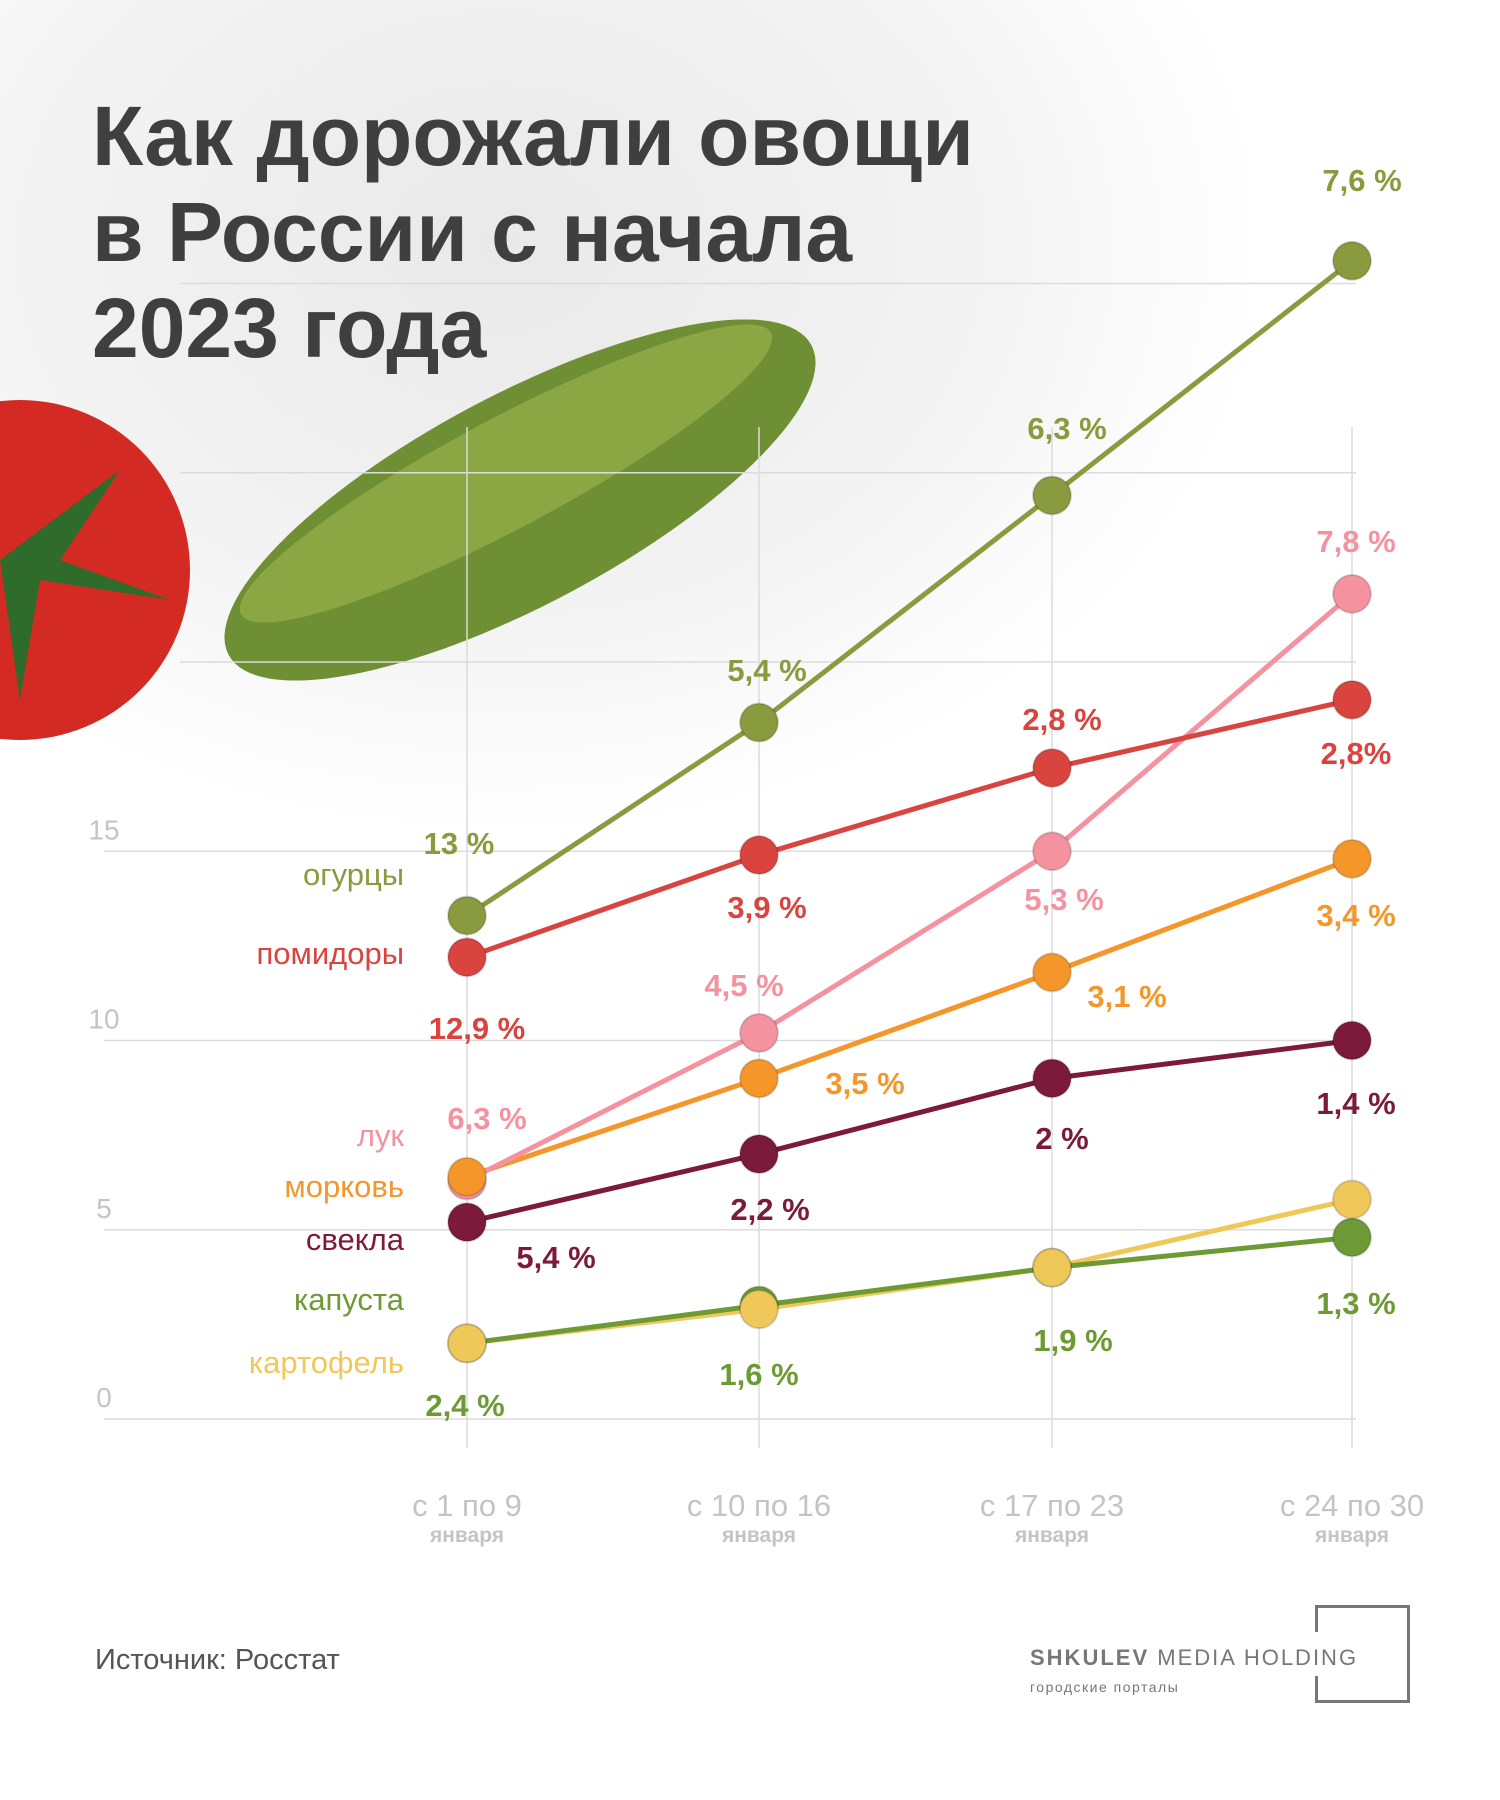 This screenshot has width=1500, height=1800. What do you see at coordinates (909, 1018) in the screenshot?
I see `series-line-морковь` at bounding box center [909, 1018].